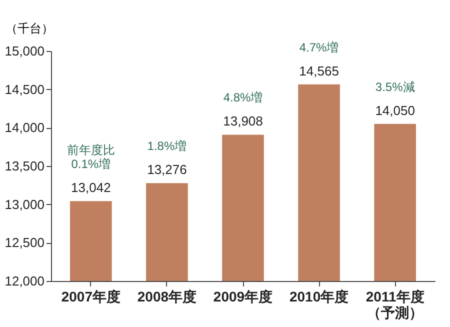 This screenshot has width=450, height=327. What do you see at coordinates (167, 146) in the screenshot?
I see `annotation: 1.8%増` at bounding box center [167, 146].